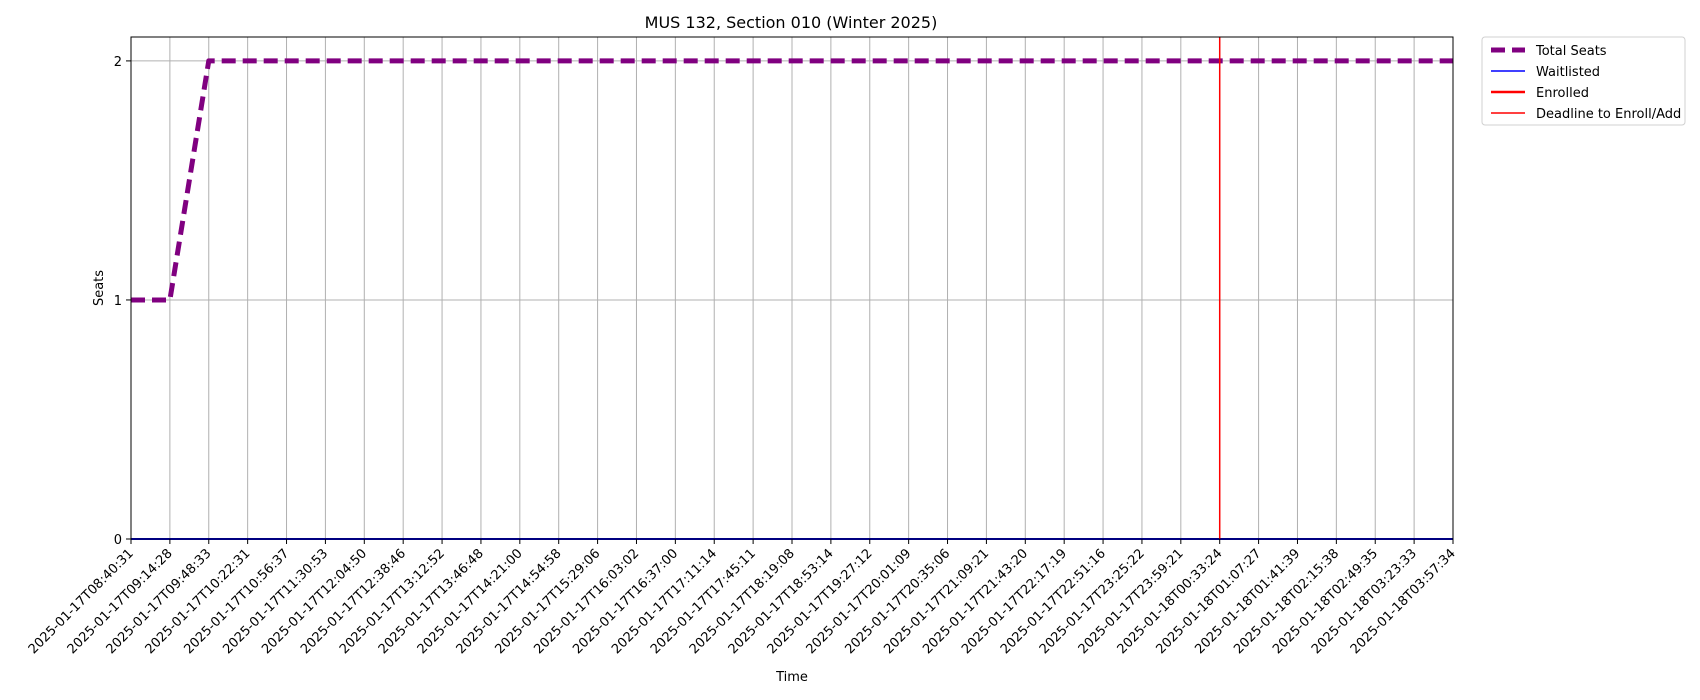 The width and height of the screenshot is (1700, 700). I want to click on y-axis-label: Seats, so click(99, 288).